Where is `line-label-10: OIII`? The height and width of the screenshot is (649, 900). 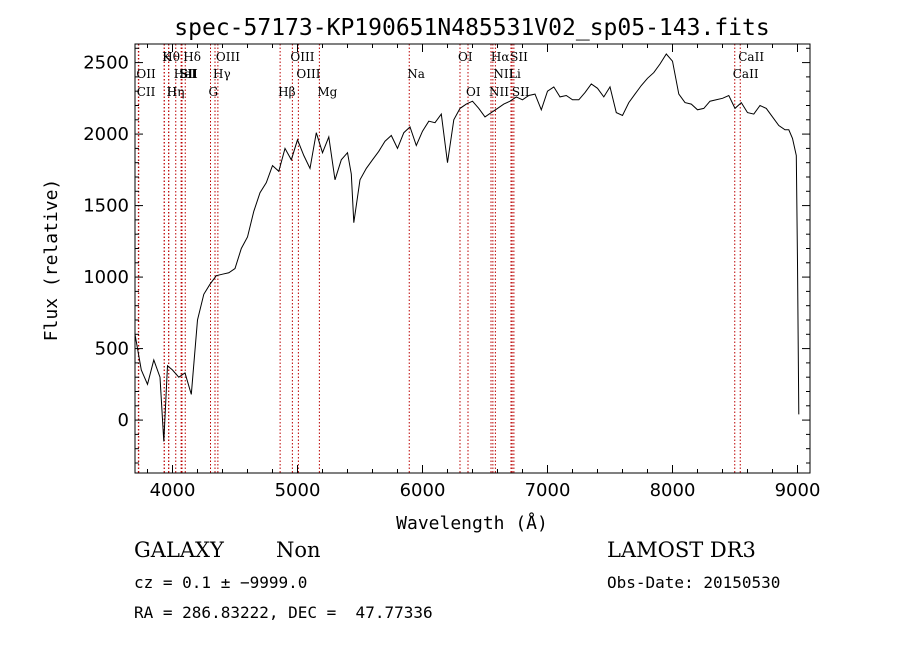
line-label-10: OIII is located at coordinates (228, 57).